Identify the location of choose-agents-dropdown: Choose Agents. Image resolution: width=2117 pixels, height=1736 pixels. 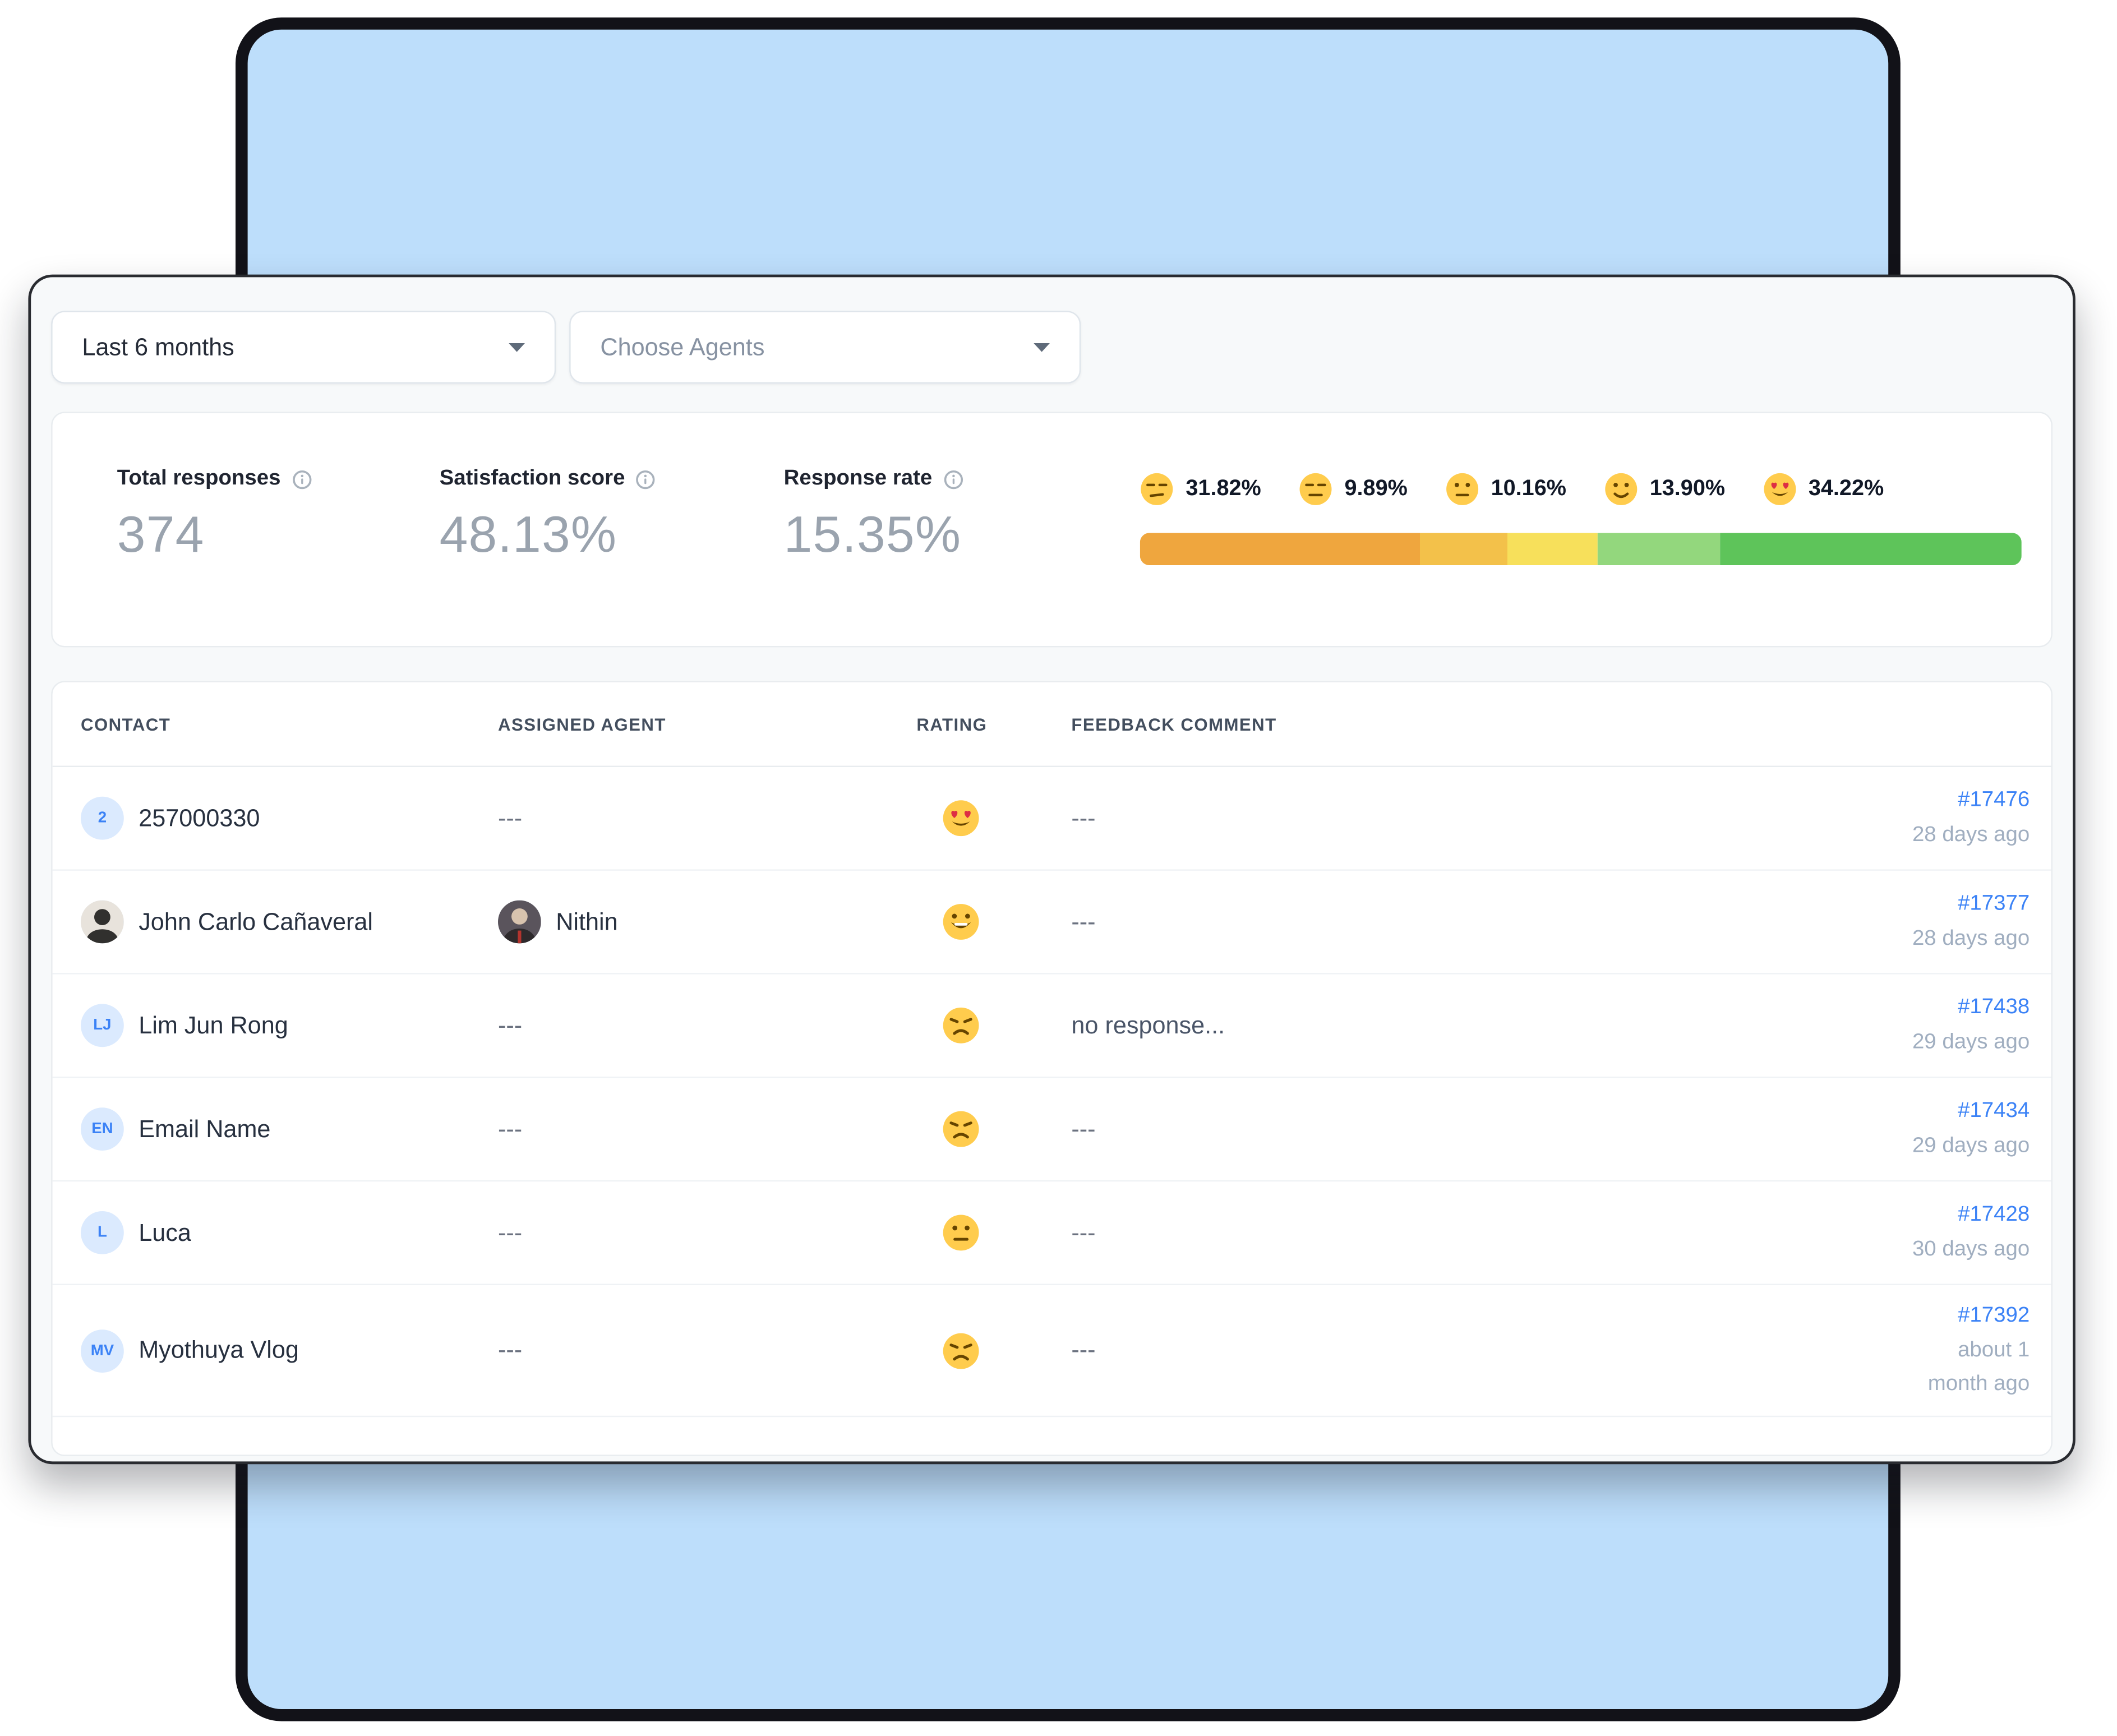
(825, 347).